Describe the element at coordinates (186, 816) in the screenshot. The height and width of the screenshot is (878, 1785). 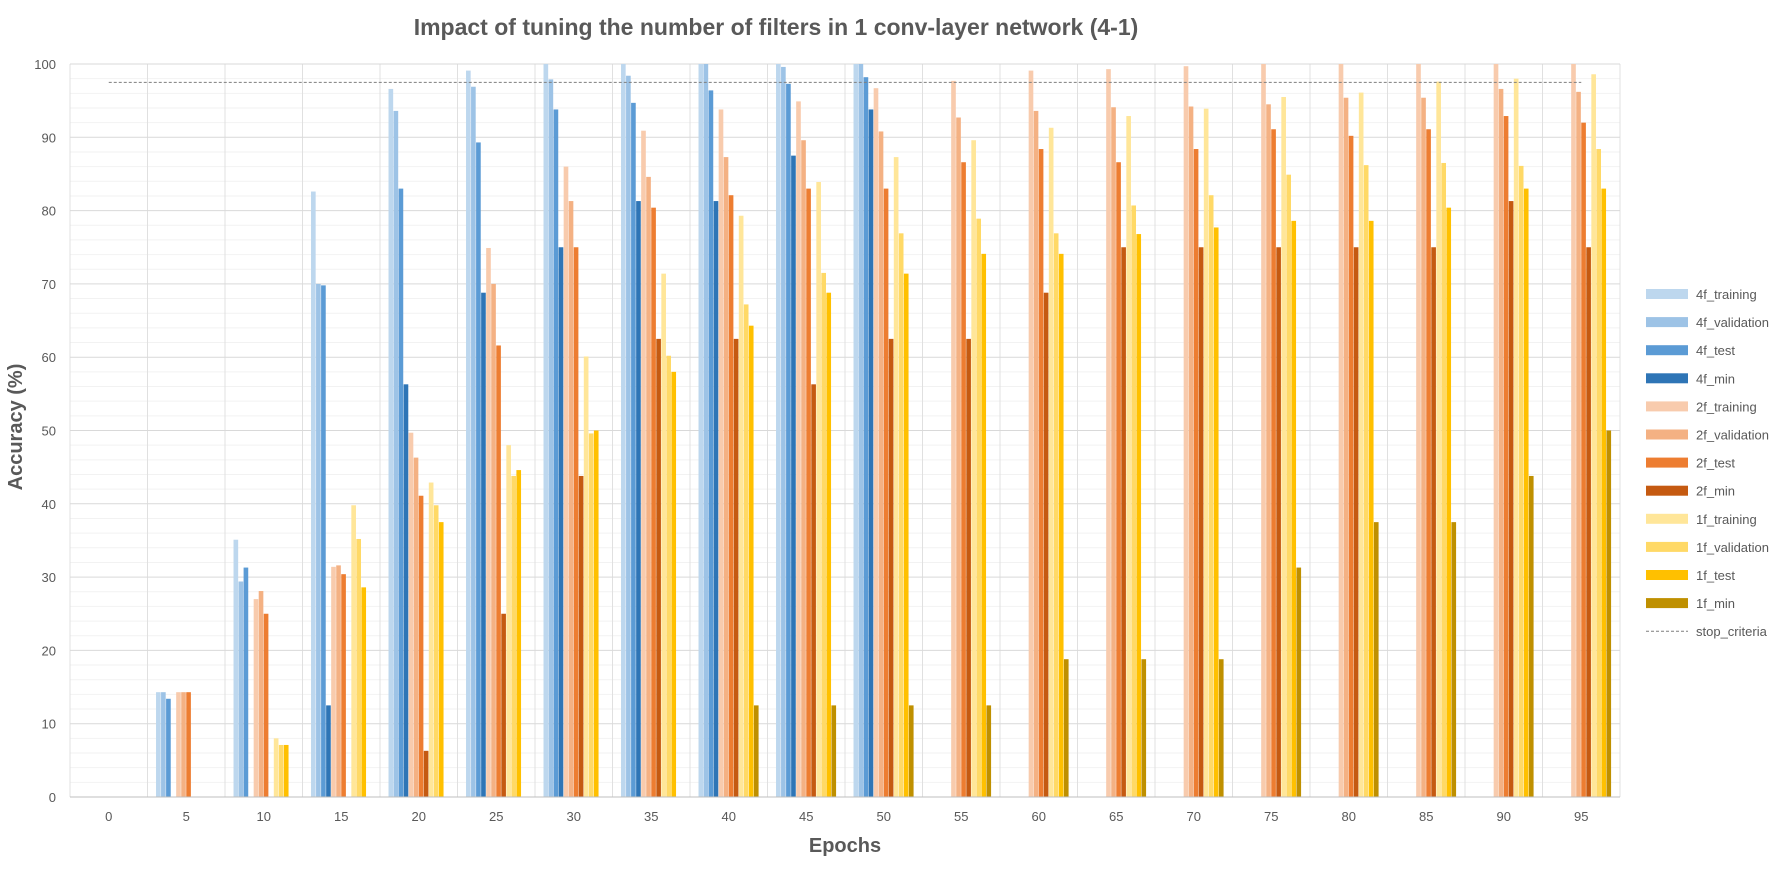
I see `x-tick-label: 5` at that location.